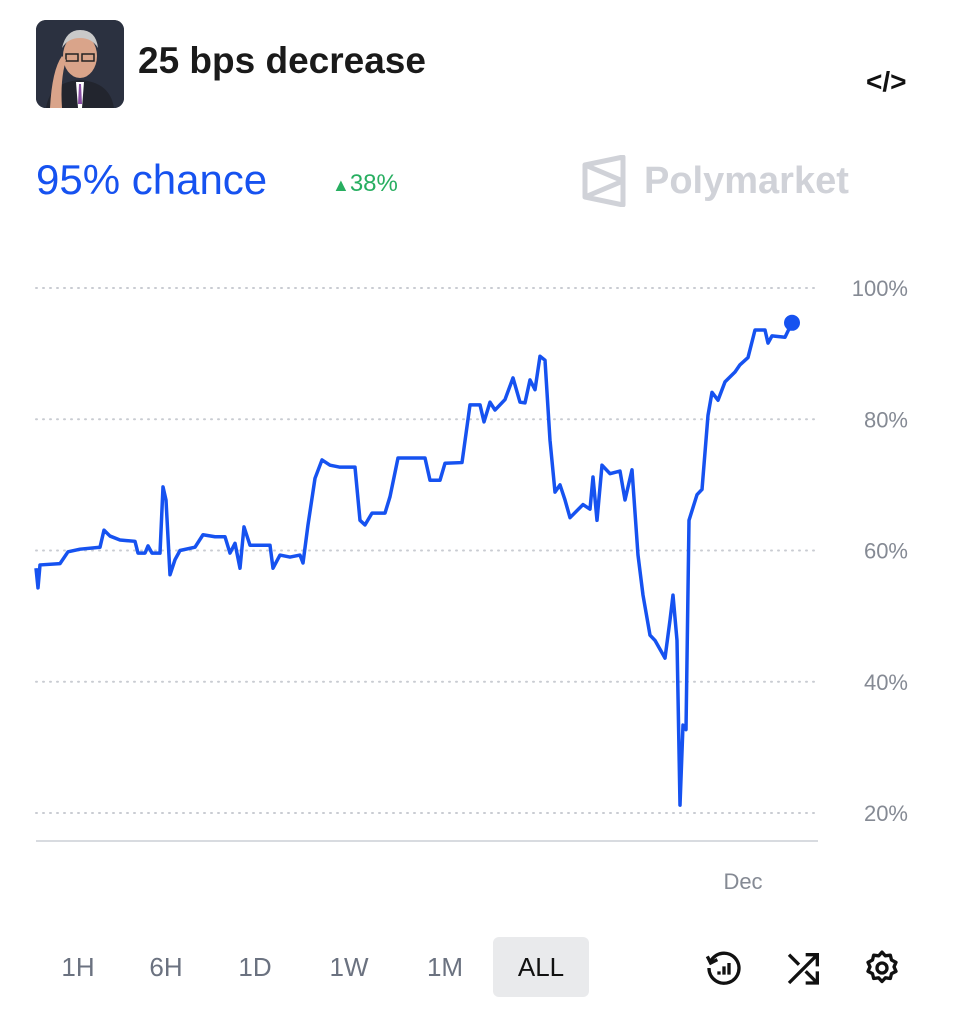 The height and width of the screenshot is (1024, 954). What do you see at coordinates (373, 183) in the screenshot?
I see `change-value: 38%` at bounding box center [373, 183].